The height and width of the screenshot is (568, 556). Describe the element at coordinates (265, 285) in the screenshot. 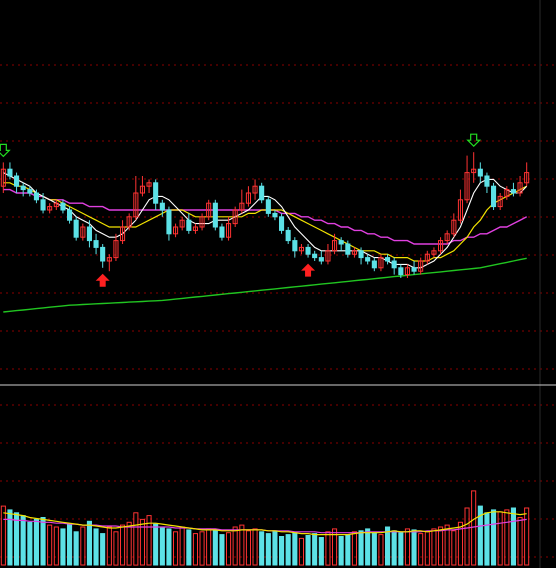

I see `ma250-line` at that location.